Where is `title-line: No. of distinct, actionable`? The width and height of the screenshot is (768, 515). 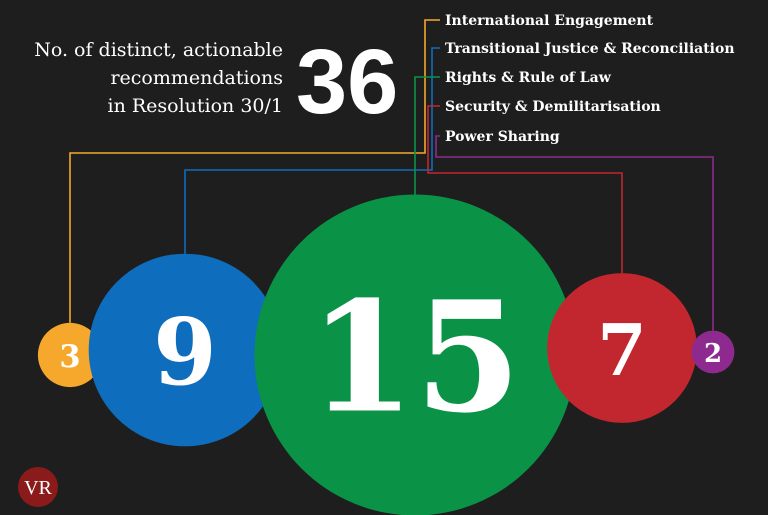
title-line: No. of distinct, actionable is located at coordinates (158, 50).